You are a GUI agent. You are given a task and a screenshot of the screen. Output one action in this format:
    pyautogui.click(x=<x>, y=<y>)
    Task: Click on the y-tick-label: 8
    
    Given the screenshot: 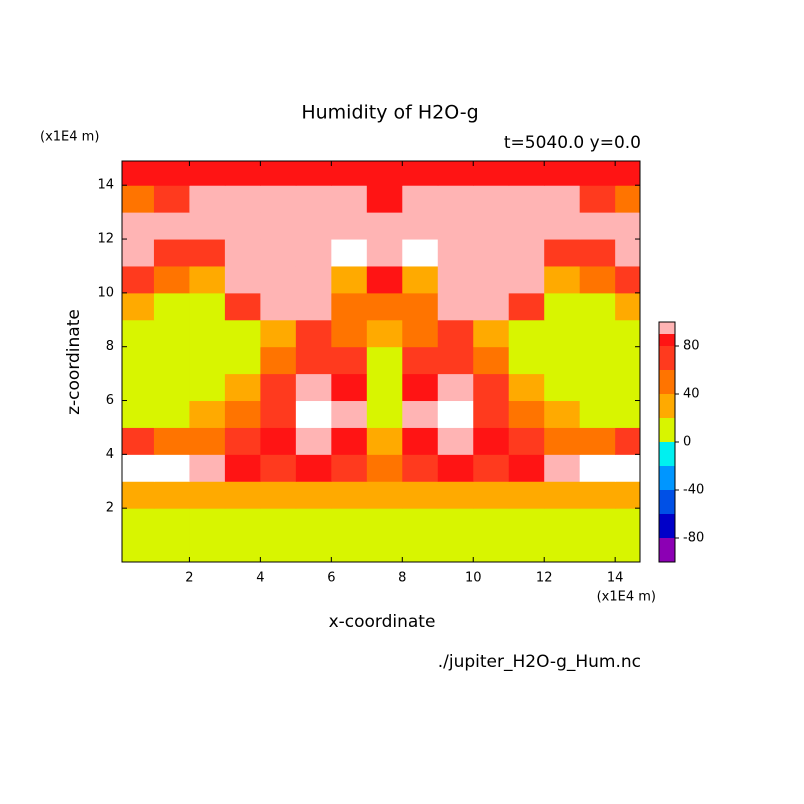 What is the action you would take?
    pyautogui.click(x=110, y=346)
    